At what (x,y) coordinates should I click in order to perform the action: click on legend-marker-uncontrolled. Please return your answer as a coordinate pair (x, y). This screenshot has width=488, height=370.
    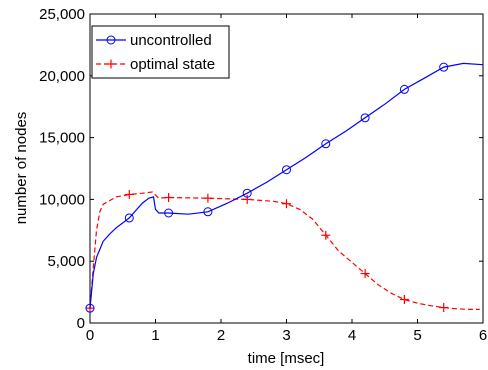
    Looking at the image, I should click on (111, 40).